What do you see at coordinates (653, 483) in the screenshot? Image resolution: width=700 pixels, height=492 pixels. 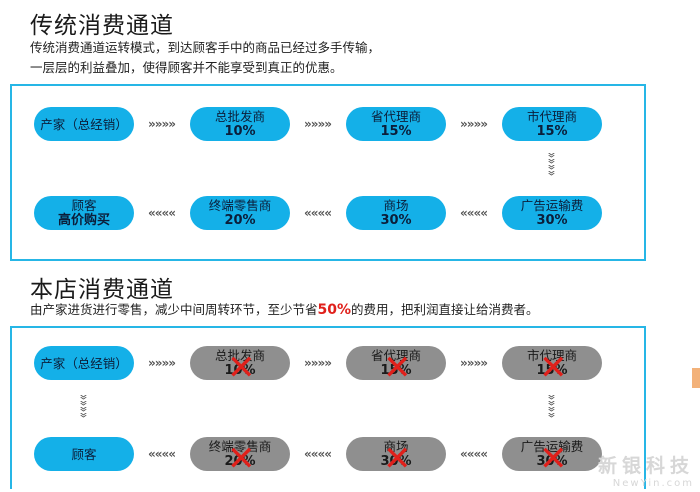 I see `watermark-en: NewYin.com` at bounding box center [653, 483].